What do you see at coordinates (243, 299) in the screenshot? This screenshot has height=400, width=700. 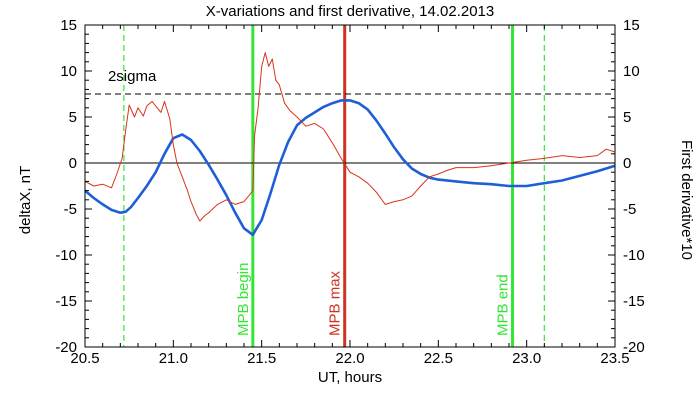 I see `mpb-begin-label: MPB begin` at bounding box center [243, 299].